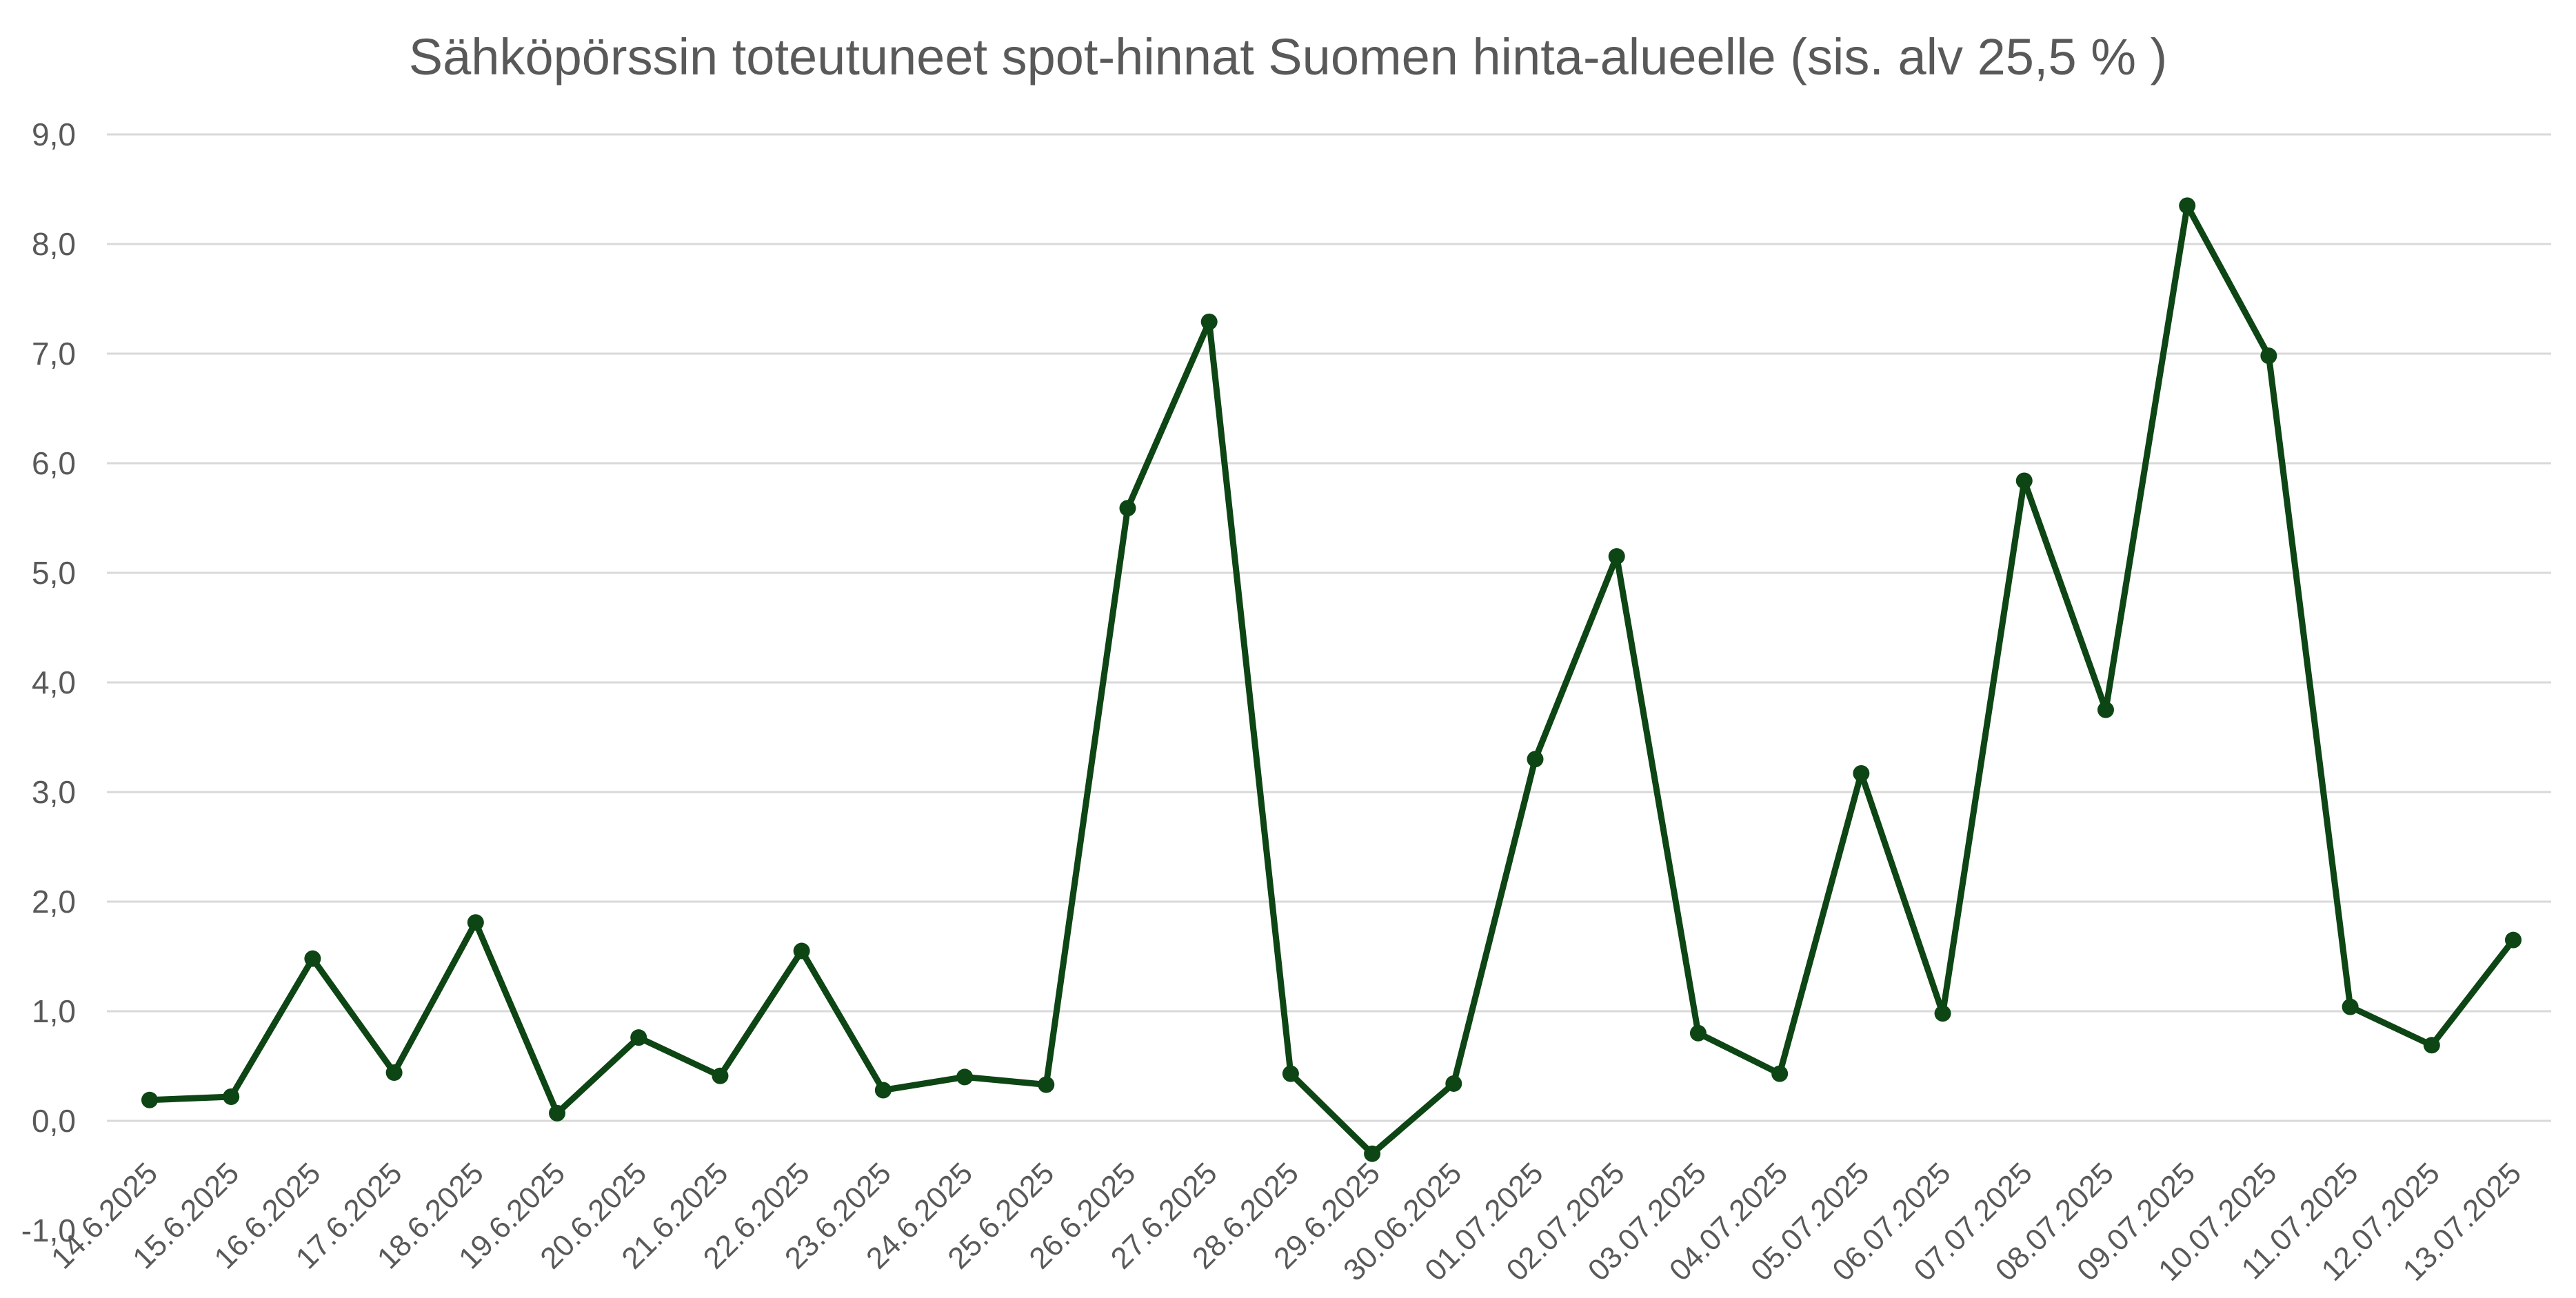 The width and height of the screenshot is (2576, 1298). I want to click on y-tick-label: 3,0, so click(54, 792).